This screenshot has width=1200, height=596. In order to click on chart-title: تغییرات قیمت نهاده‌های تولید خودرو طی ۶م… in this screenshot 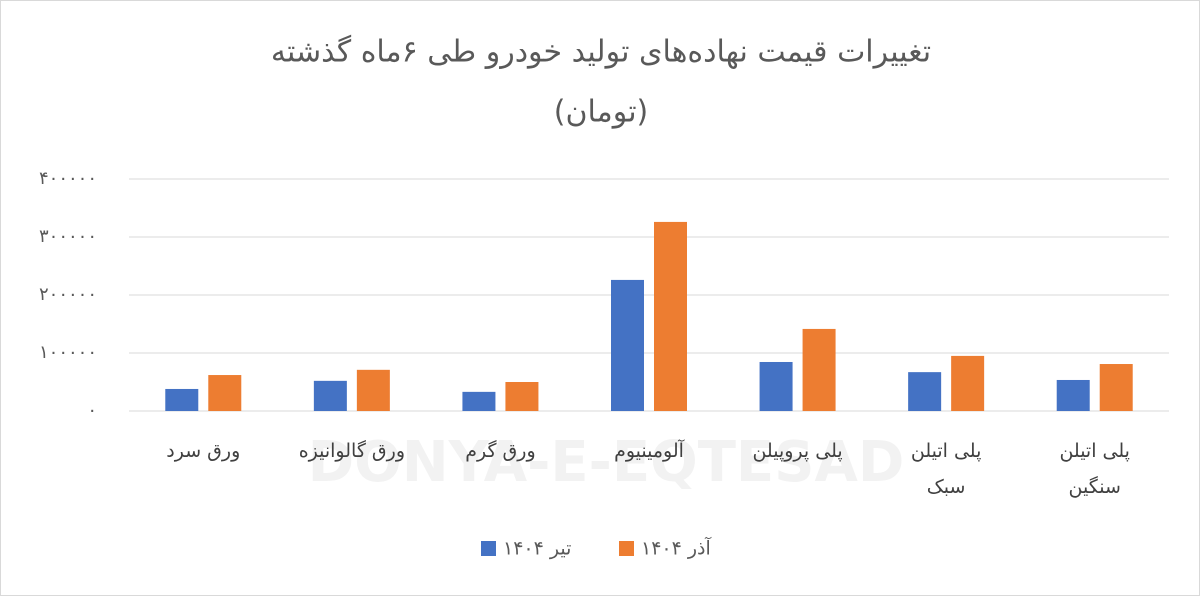, I will do `click(601, 52)`.